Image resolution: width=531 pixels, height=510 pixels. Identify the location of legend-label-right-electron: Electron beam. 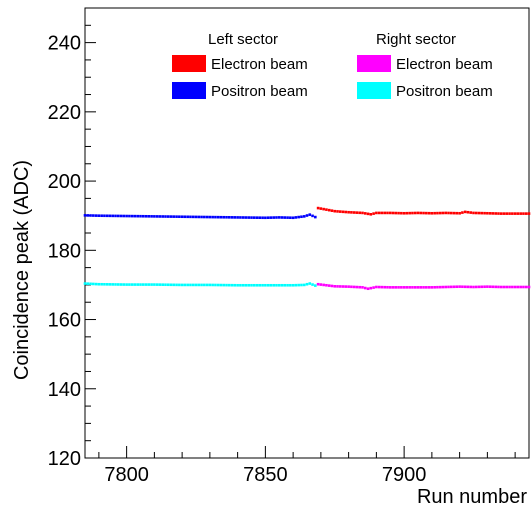
(444, 64).